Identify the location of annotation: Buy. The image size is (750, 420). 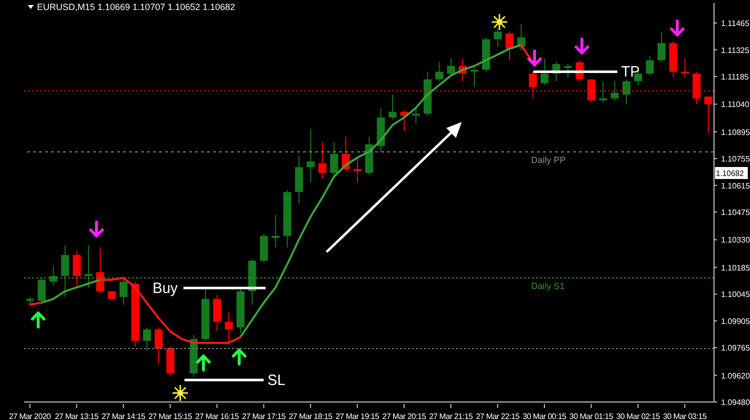
(165, 289).